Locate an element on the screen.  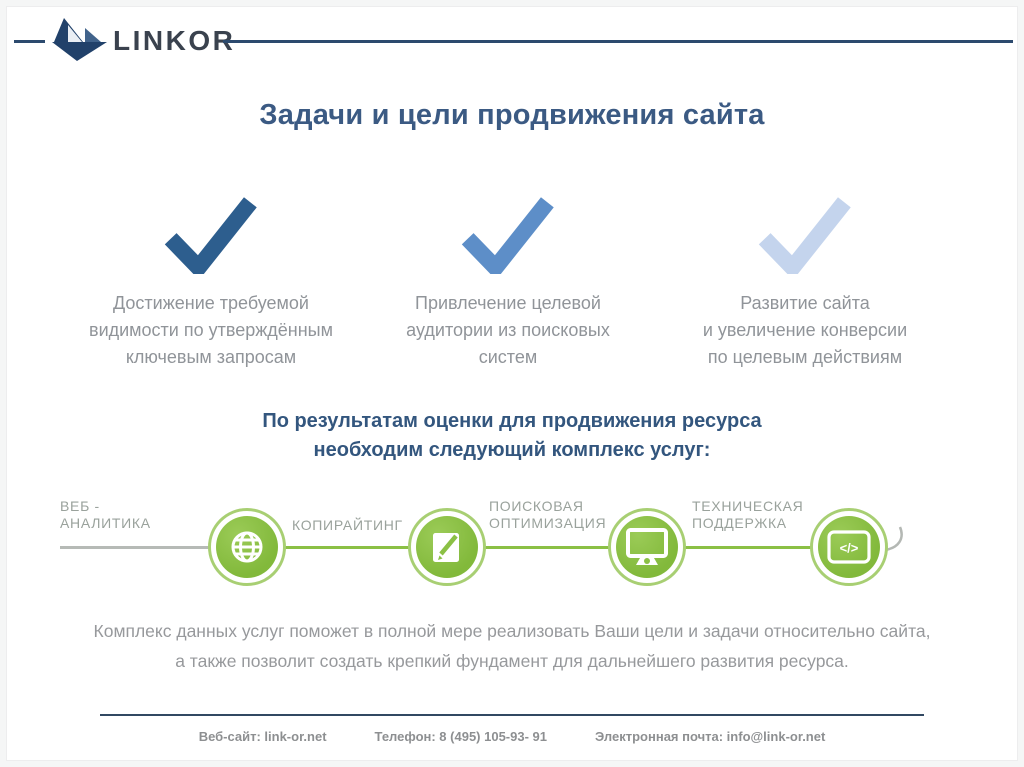
service-label: КОПИРАЙТИНГ is located at coordinates (347, 525).